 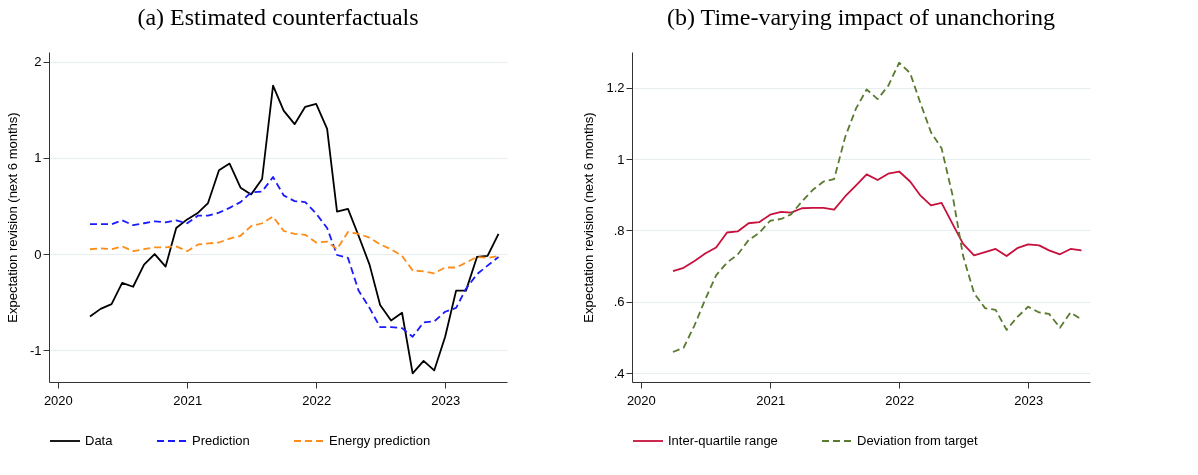 What do you see at coordinates (619, 302) in the screenshot?
I see `y-tick-label: .6` at bounding box center [619, 302].